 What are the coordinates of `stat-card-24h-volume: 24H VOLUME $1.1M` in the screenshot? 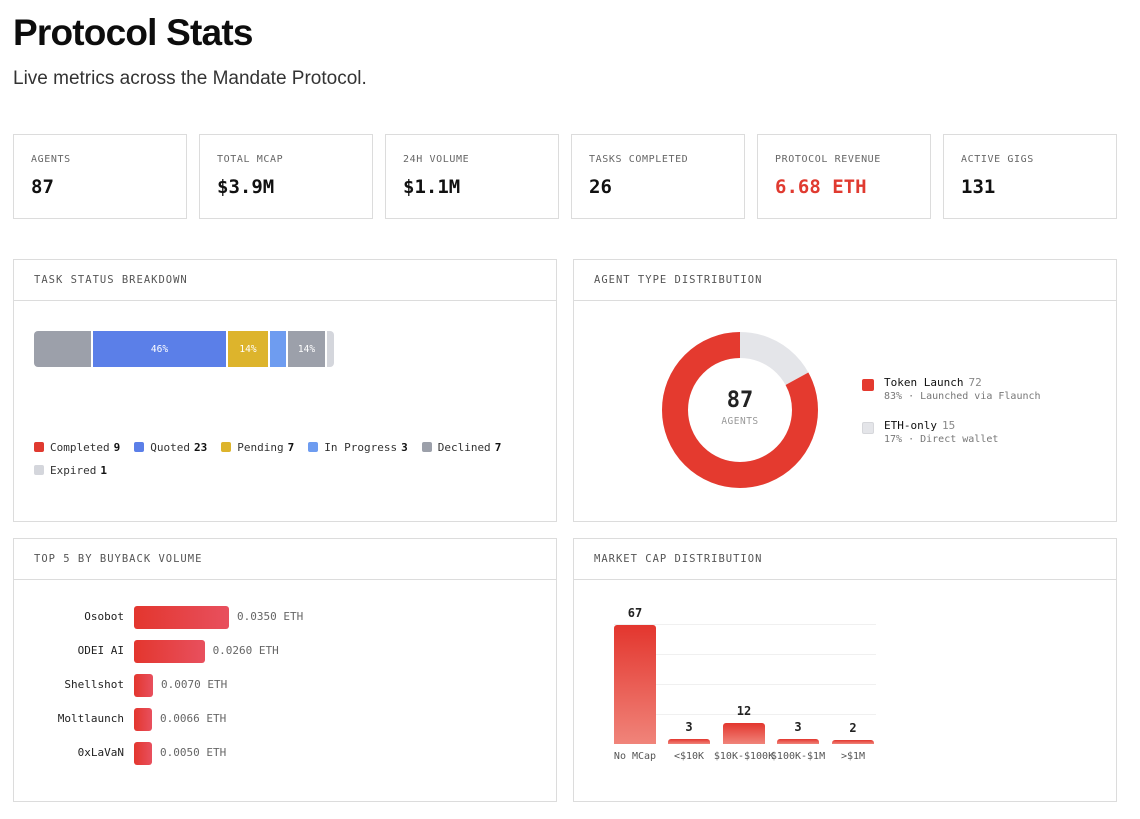 It's located at (472, 176).